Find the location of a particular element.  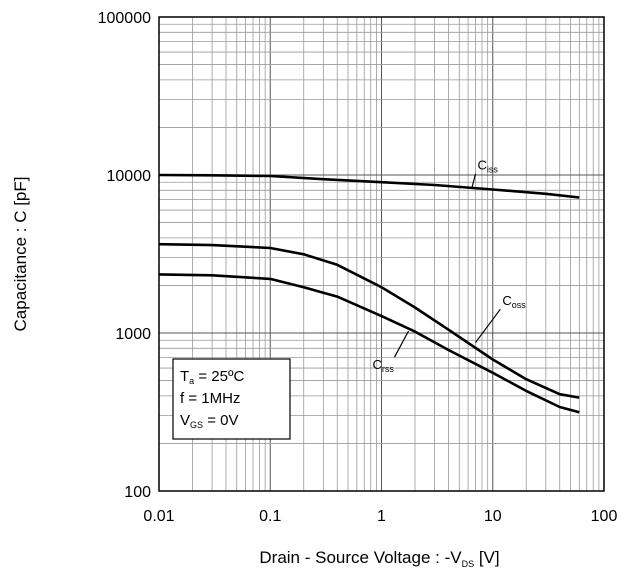

y-tick-label: 100 is located at coordinates (137, 492).